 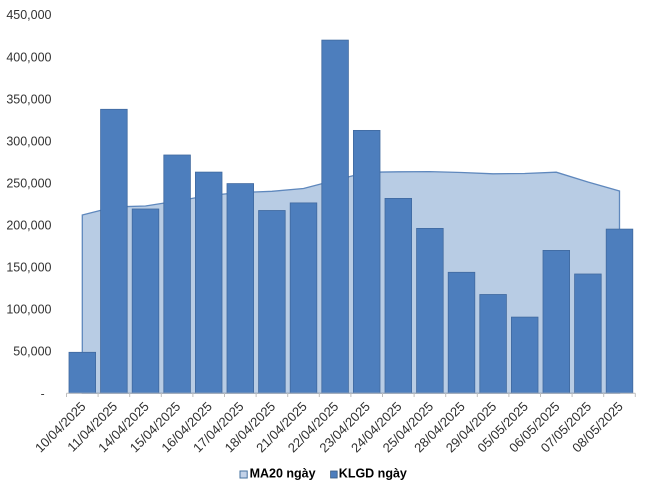 What do you see at coordinates (28, 225) in the screenshot?
I see `svg-text: 200,000` at bounding box center [28, 225].